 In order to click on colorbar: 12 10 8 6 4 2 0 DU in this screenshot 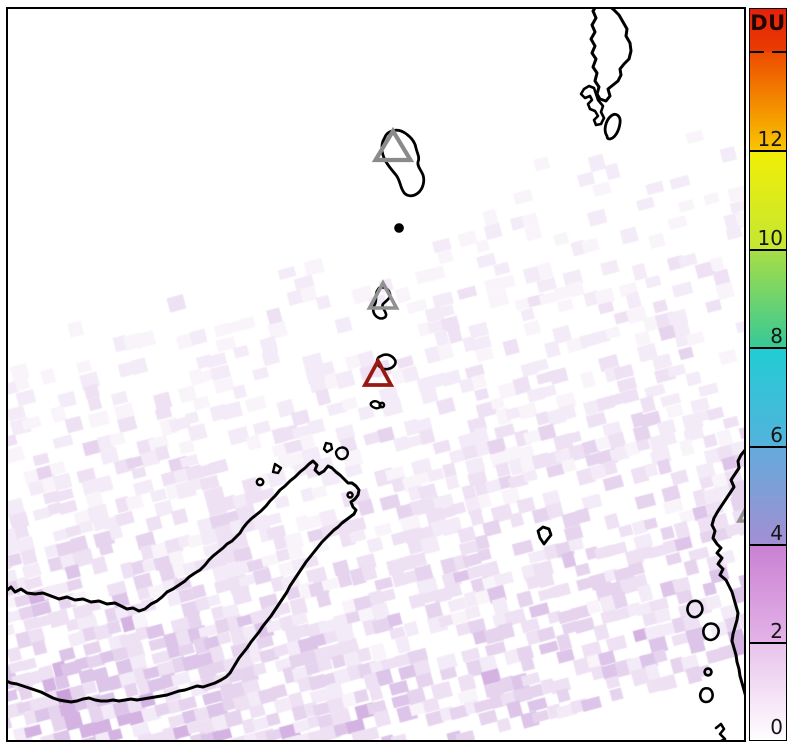, I will do `click(768, 374)`.